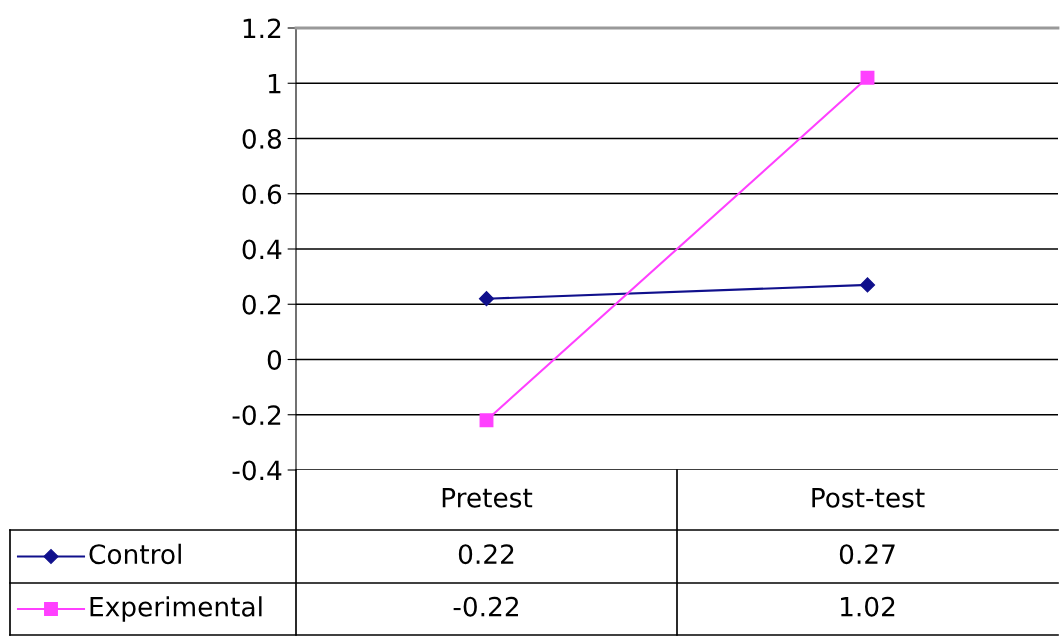  I want to click on y-tick-label: 0, so click(274, 359).